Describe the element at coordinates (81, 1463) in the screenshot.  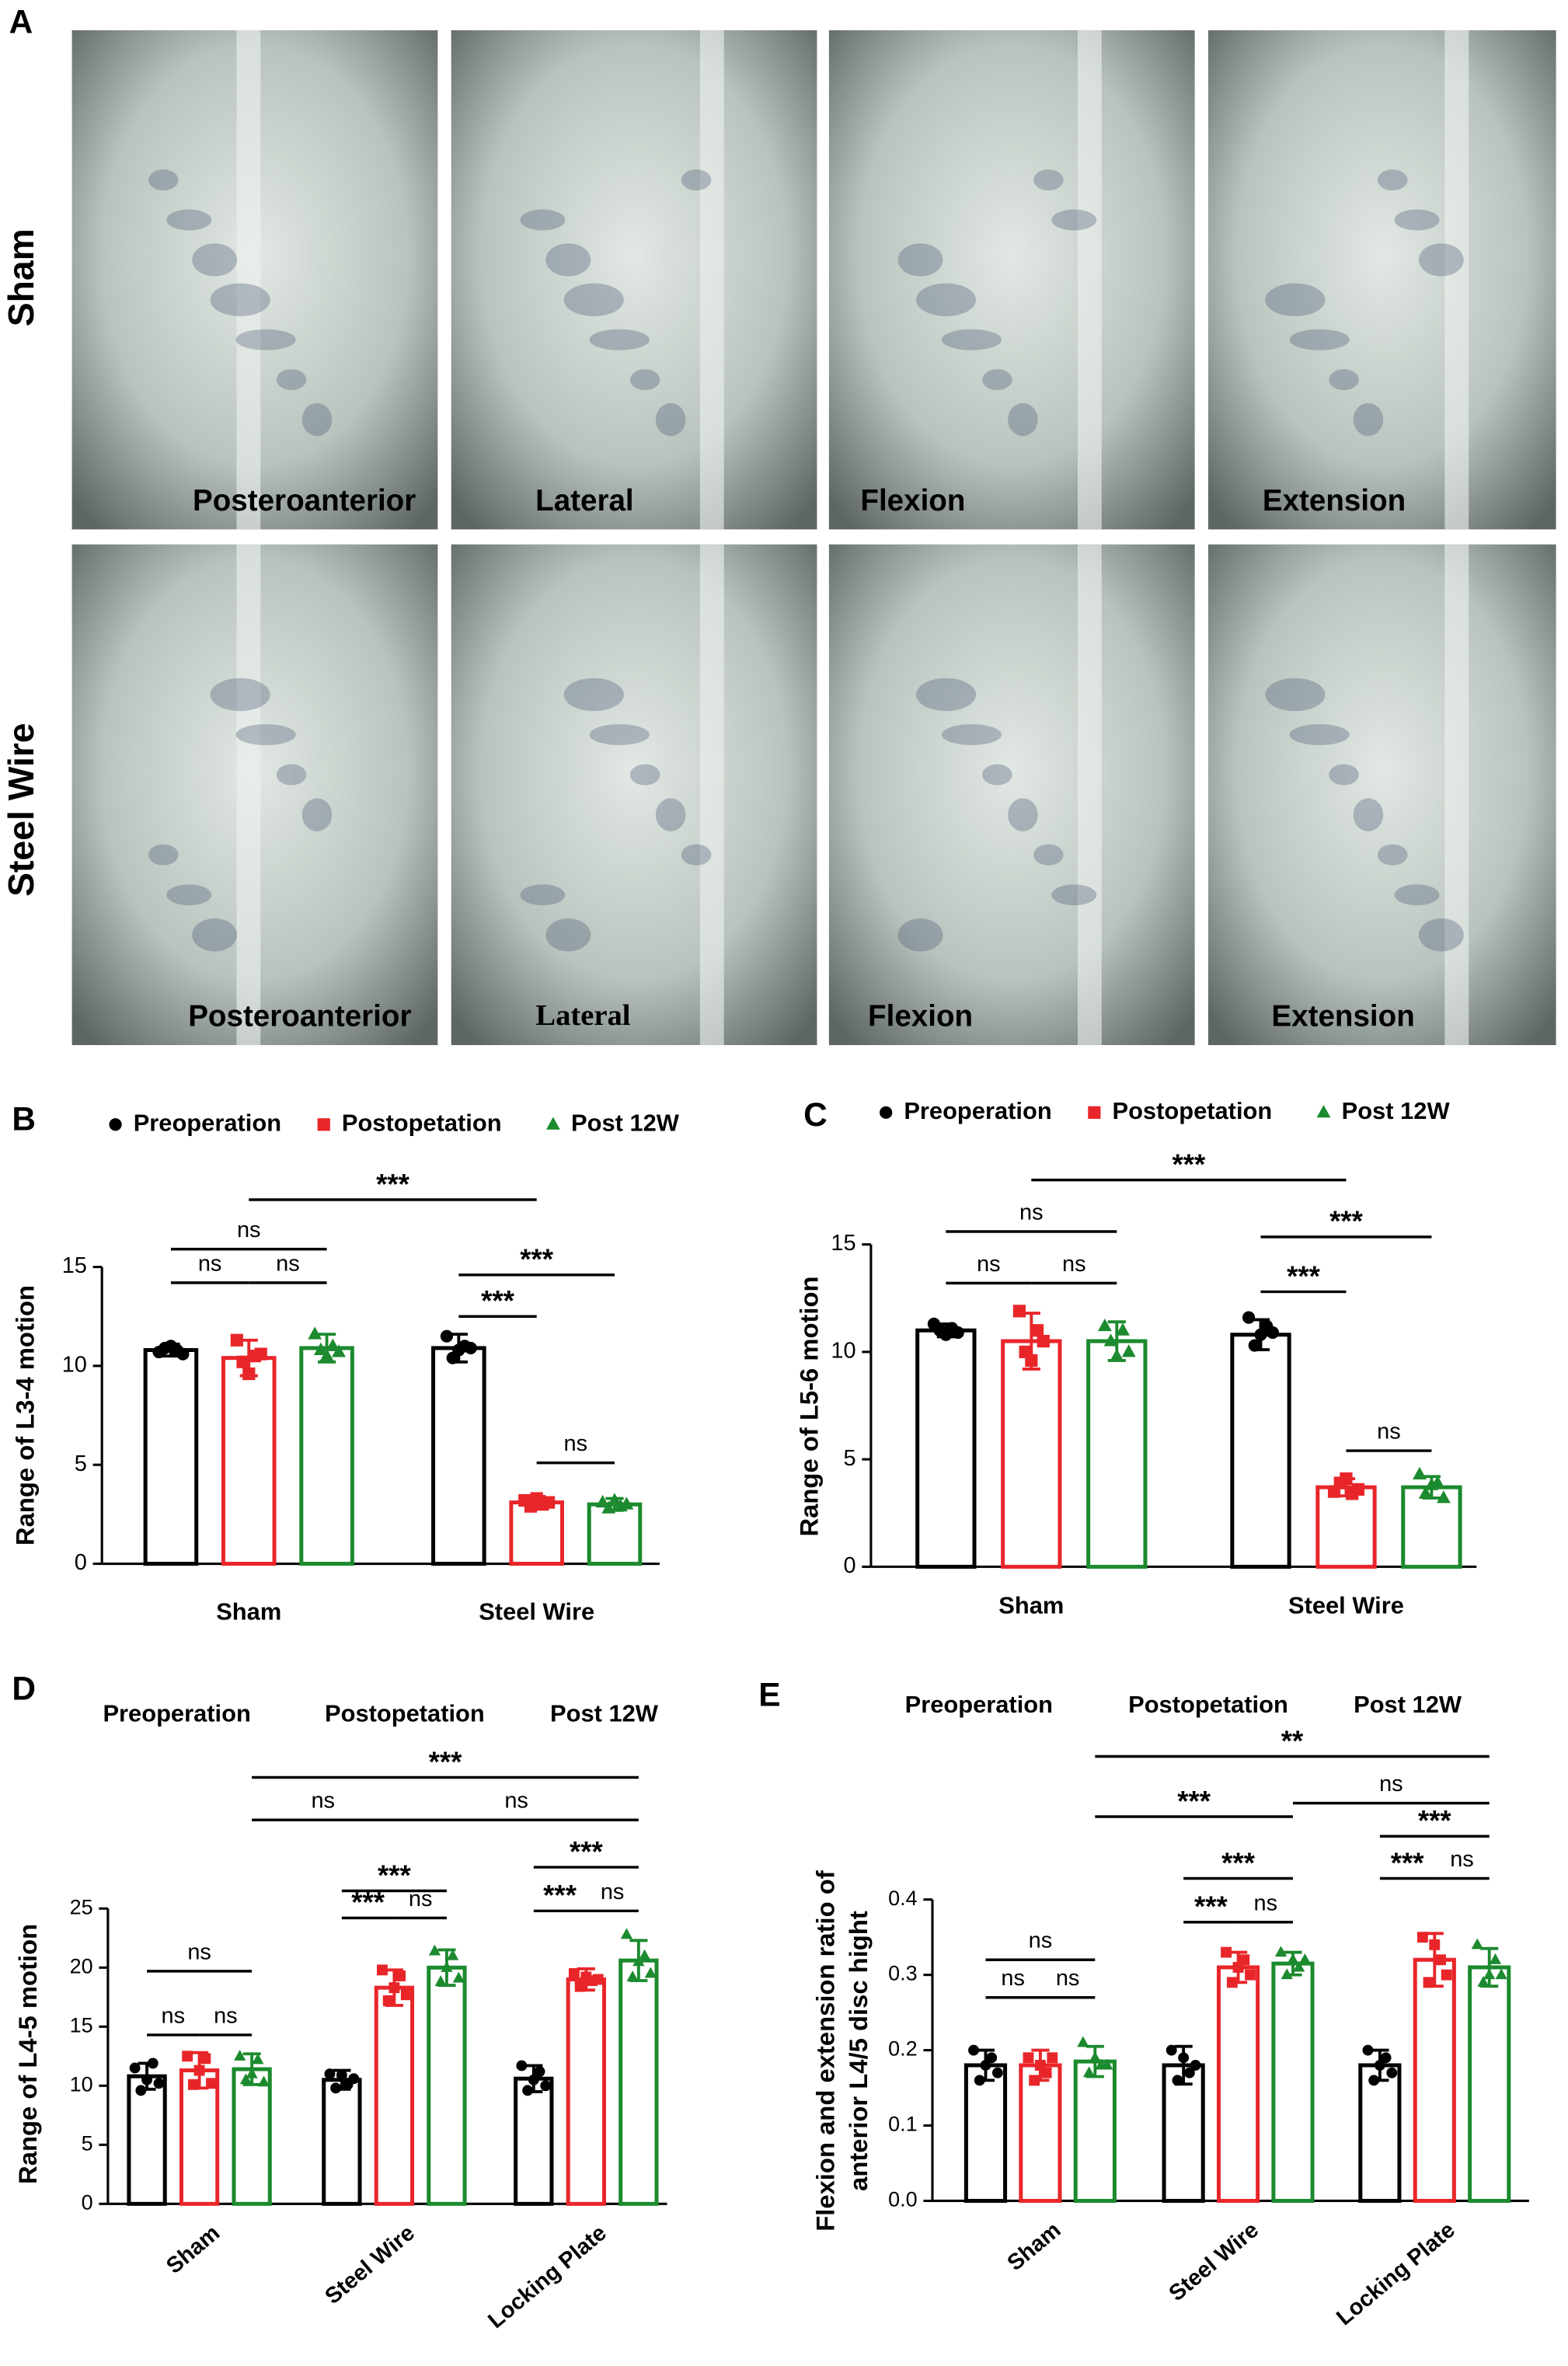
I see `y-tick-label: 5` at that location.